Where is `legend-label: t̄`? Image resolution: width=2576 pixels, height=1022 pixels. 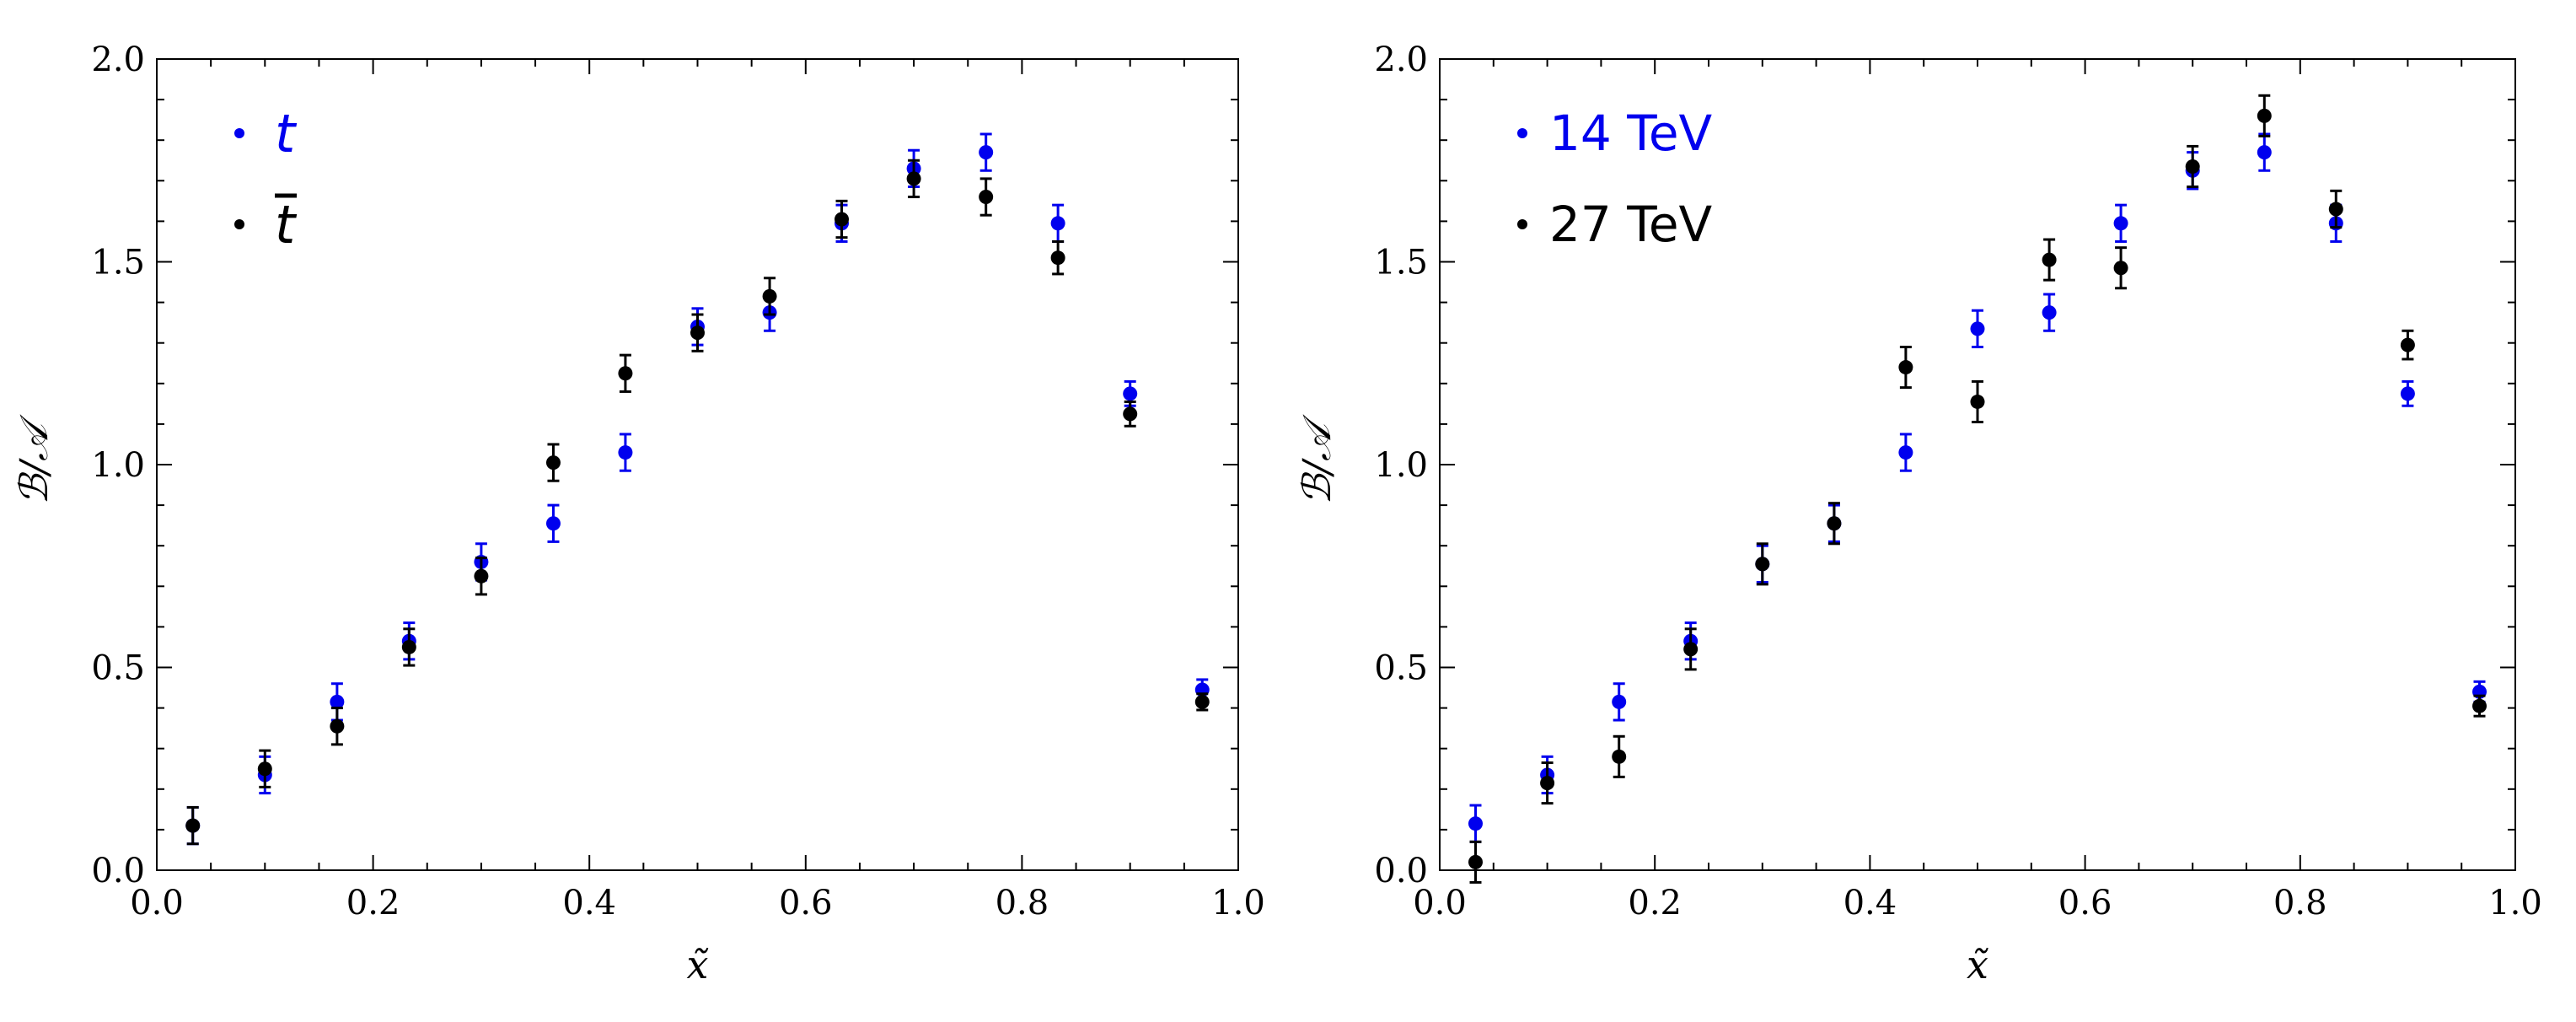 legend-label: t̄ is located at coordinates (286, 225).